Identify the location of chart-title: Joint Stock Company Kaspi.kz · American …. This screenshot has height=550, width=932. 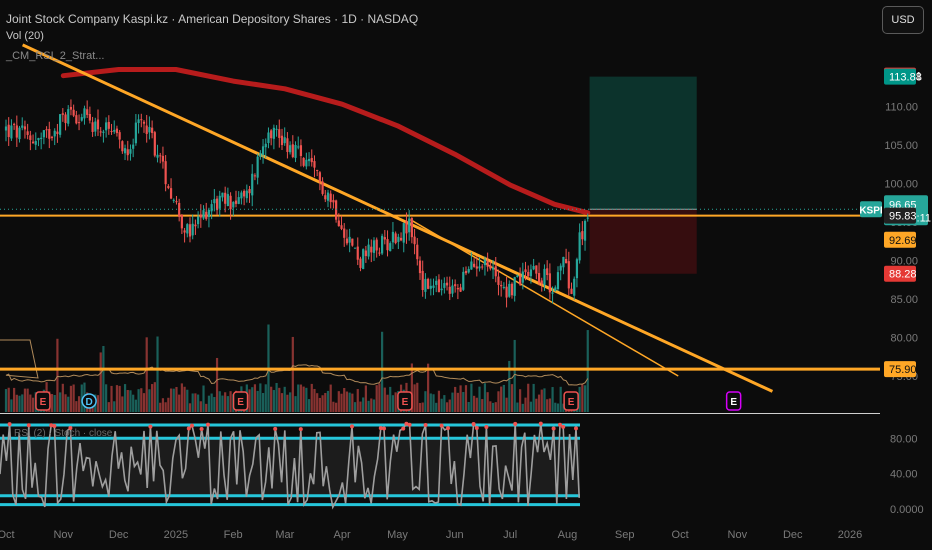
(212, 19).